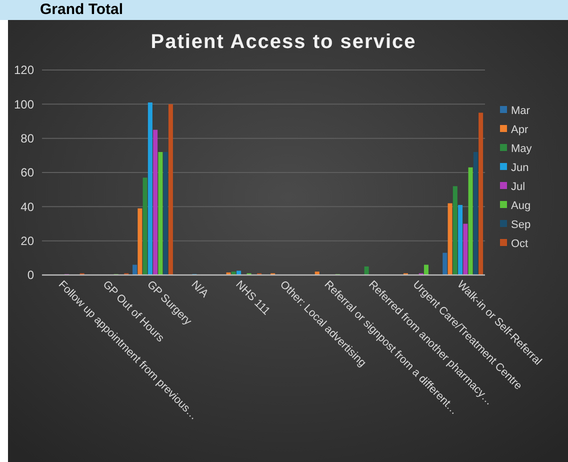 This screenshot has width=568, height=462. What do you see at coordinates (24, 70) in the screenshot?
I see `y-tick-label: 120` at bounding box center [24, 70].